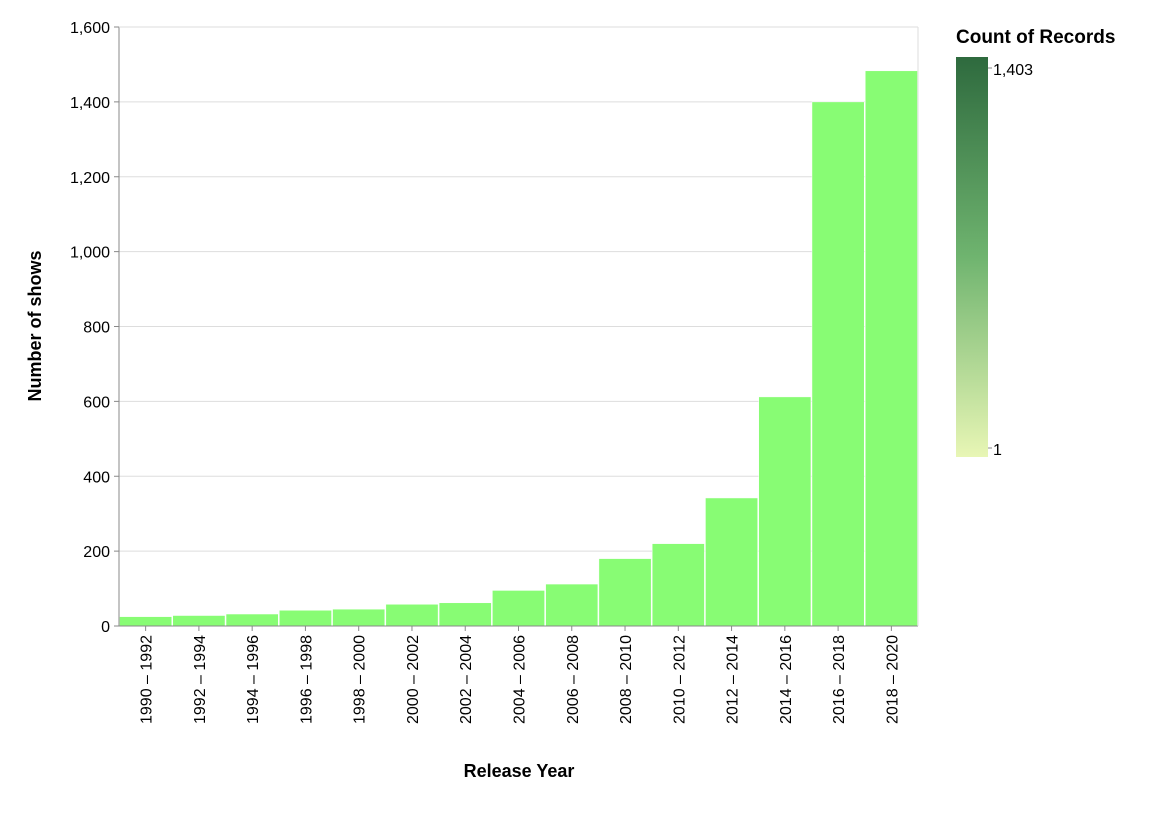 The height and width of the screenshot is (823, 1162). What do you see at coordinates (786, 679) in the screenshot?
I see `x-tick-label-12: 2014 – 2016` at bounding box center [786, 679].